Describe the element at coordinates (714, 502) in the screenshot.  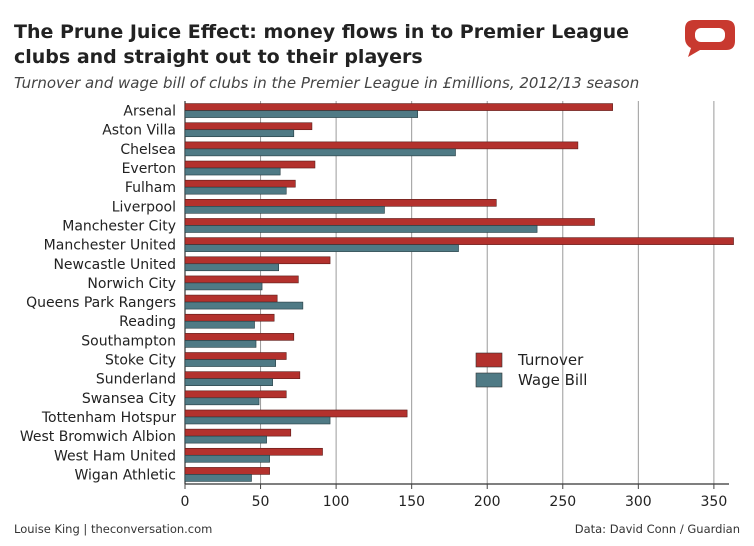
I see `x-tick-label: 350` at that location.